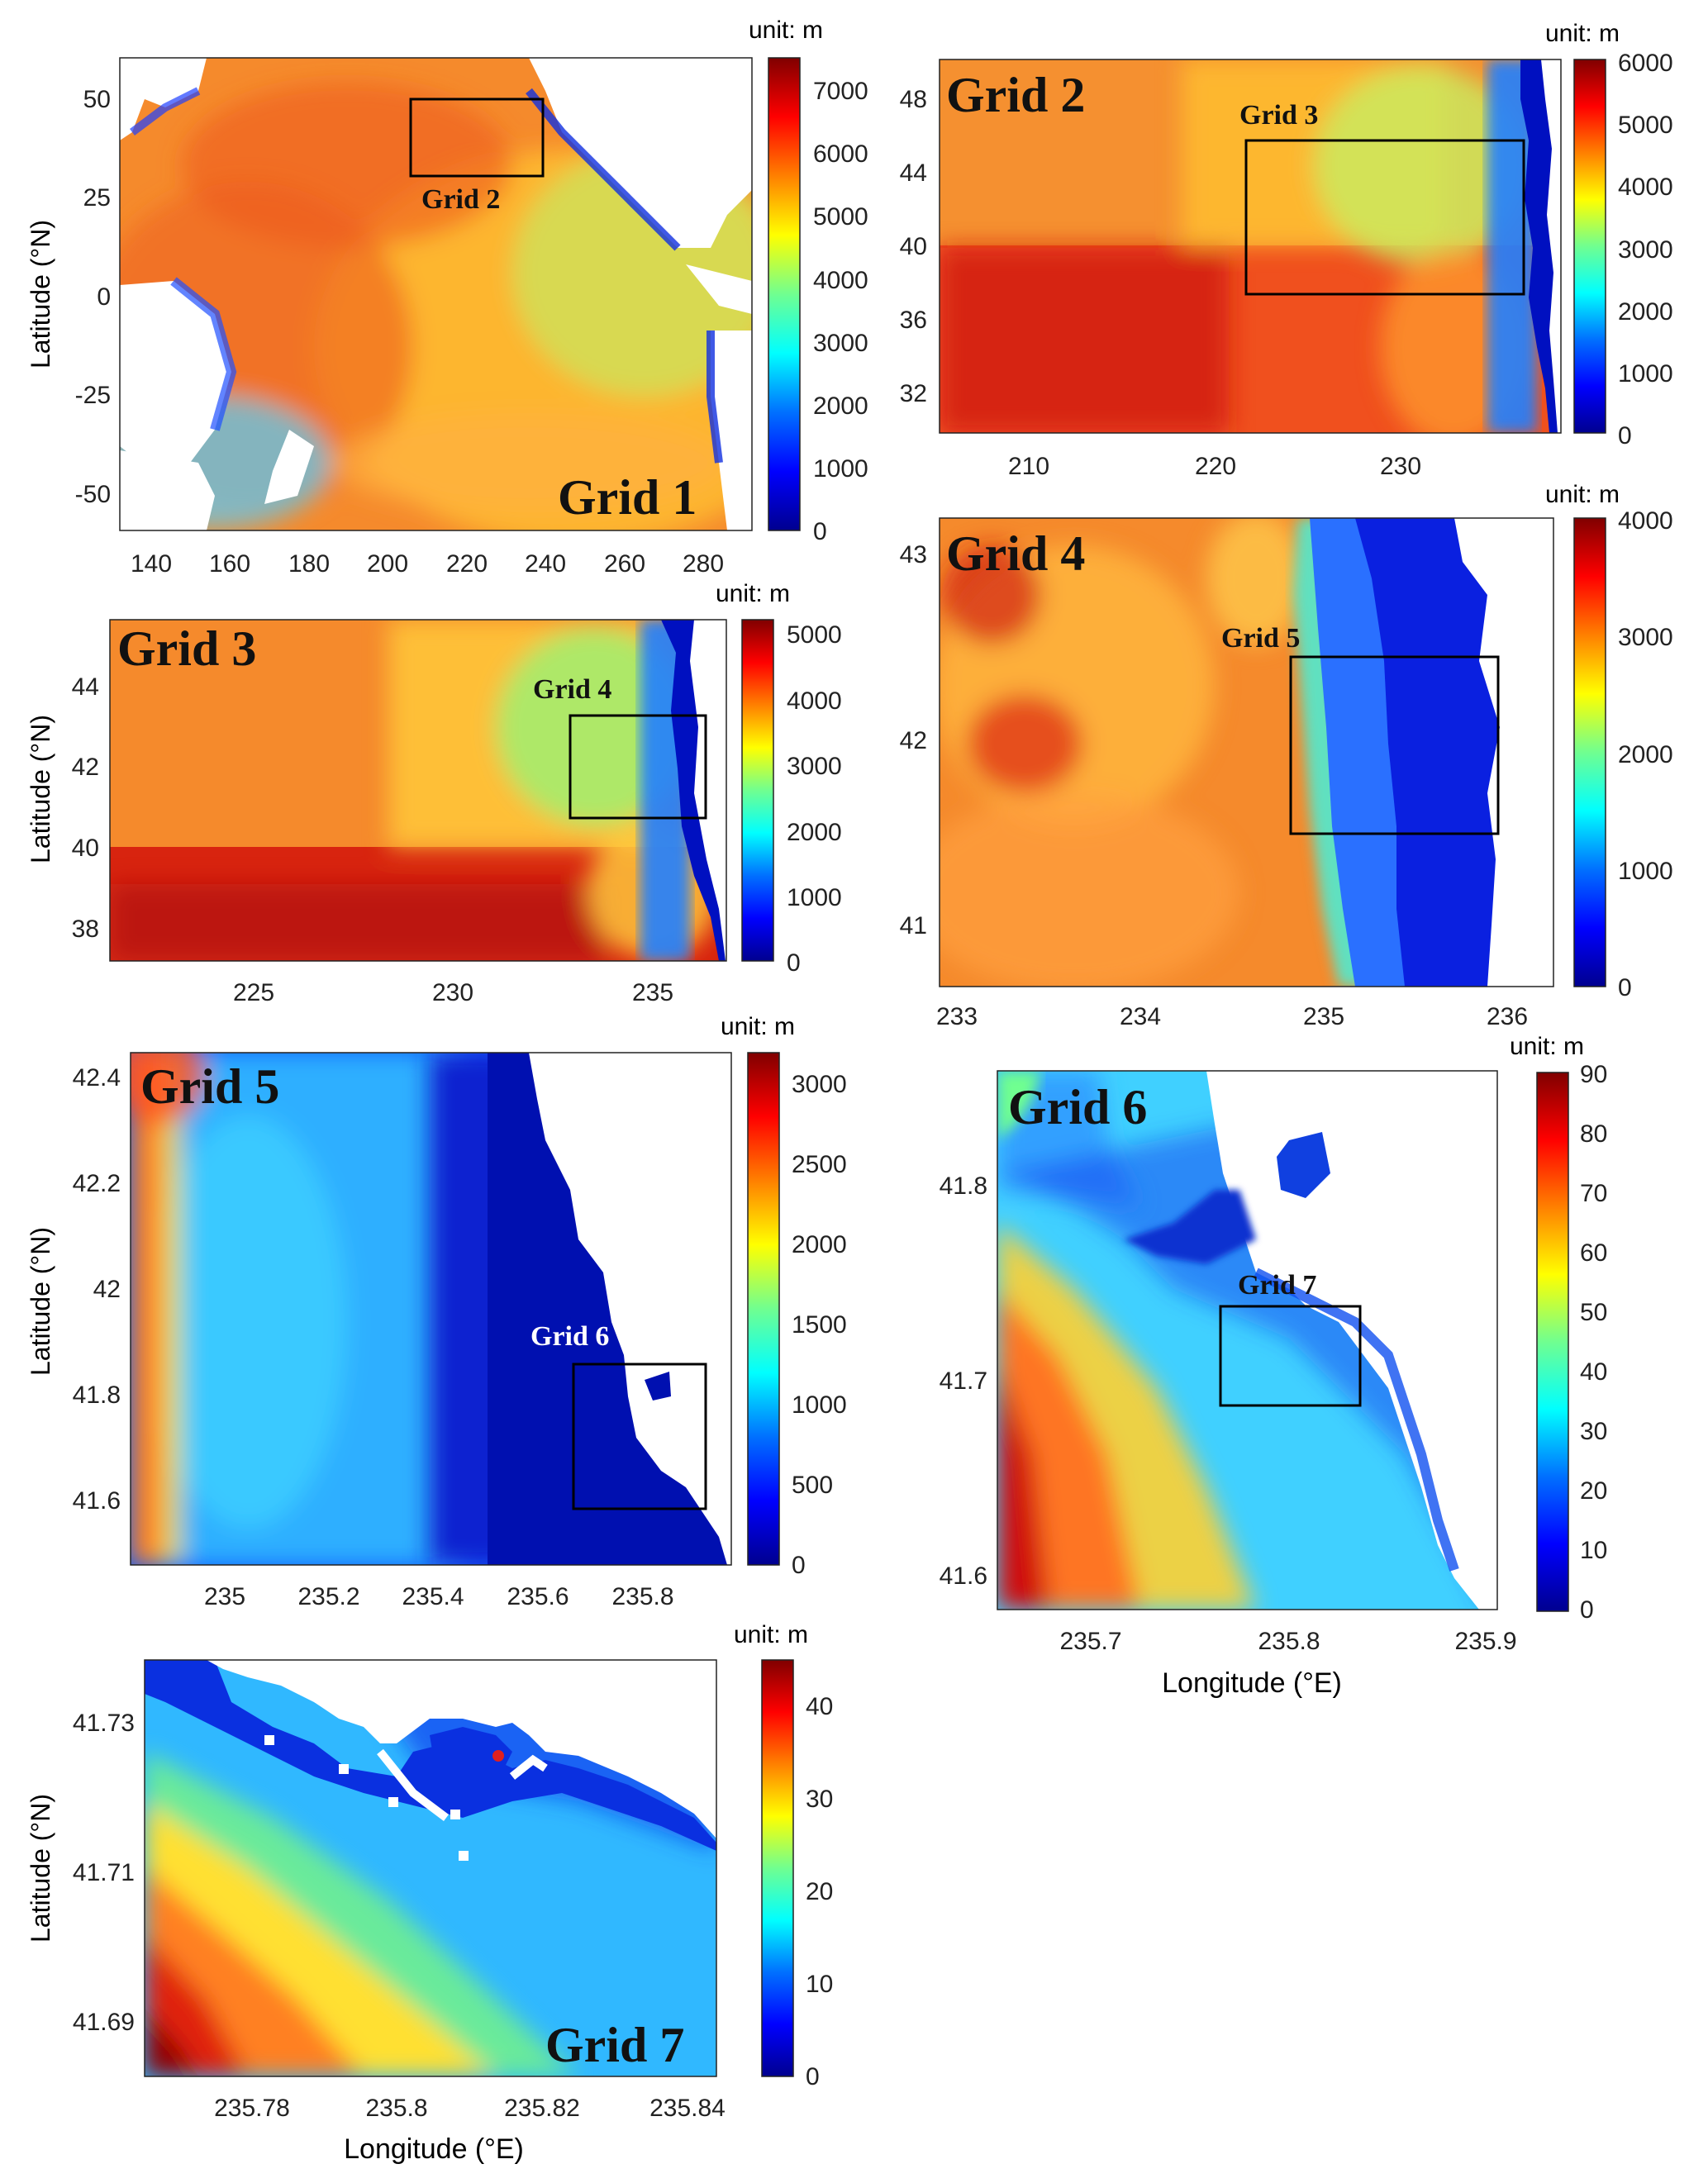 The height and width of the screenshot is (2183, 1708). Describe the element at coordinates (1593, 1491) in the screenshot. I see `grid-6-ctick: 20` at that location.